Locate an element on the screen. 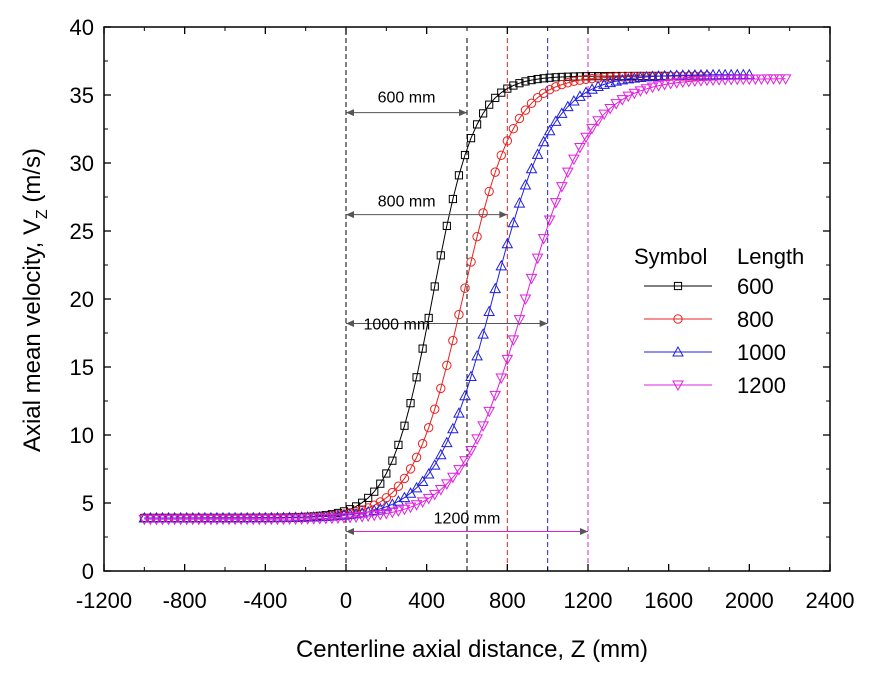 Image resolution: width=887 pixels, height=680 pixels. y-axis-title-subscript: Z is located at coordinates (42, 214).